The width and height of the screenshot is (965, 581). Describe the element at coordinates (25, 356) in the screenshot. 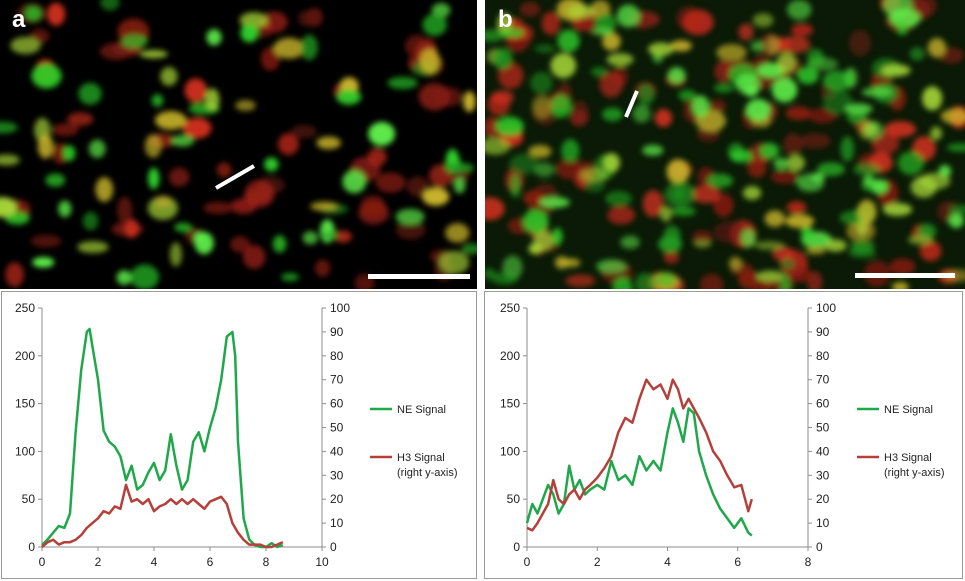

I see `y-tick-label: 200` at that location.